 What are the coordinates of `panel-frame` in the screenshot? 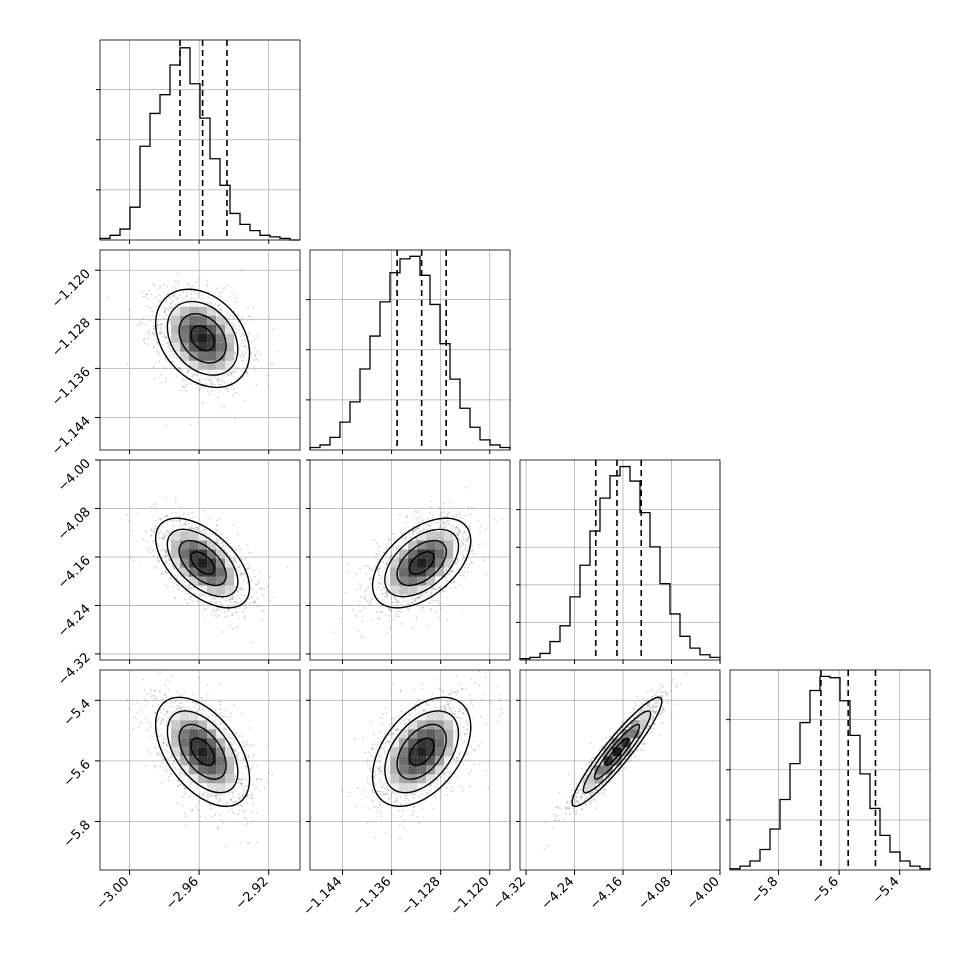 It's located at (200, 560).